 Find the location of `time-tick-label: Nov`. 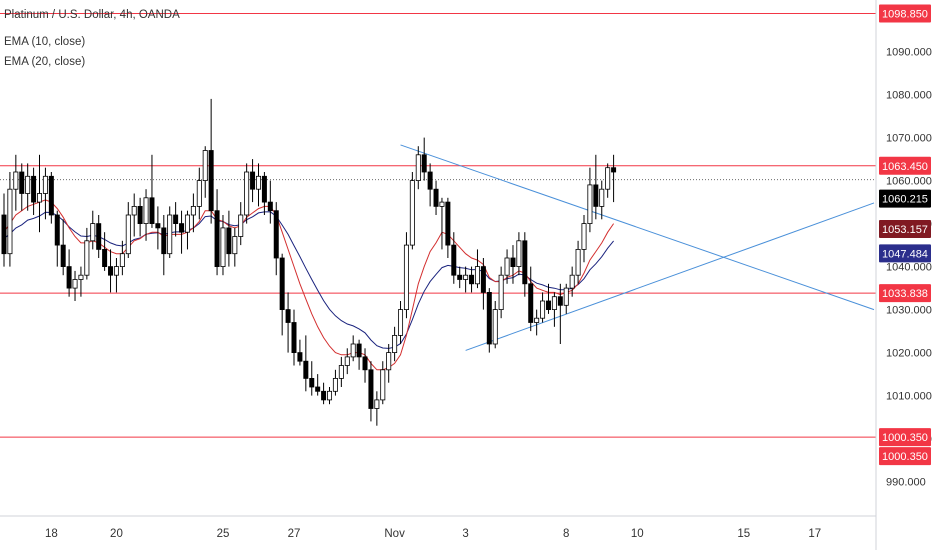

time-tick-label: Nov is located at coordinates (394, 534).